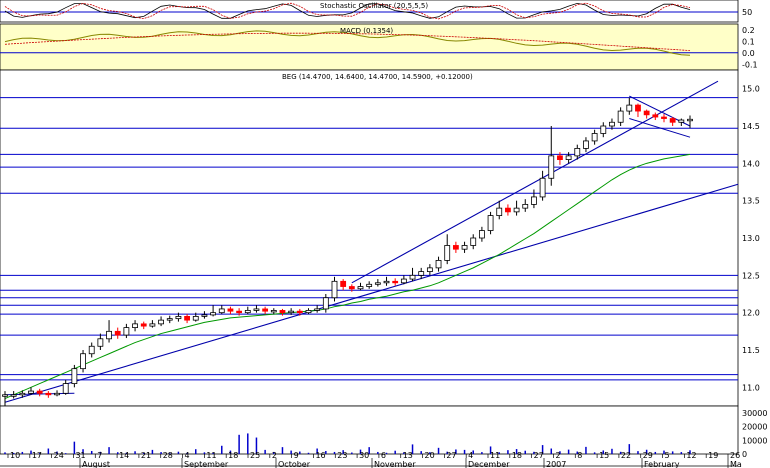  I want to click on x-tick-label: 29, so click(648, 455).